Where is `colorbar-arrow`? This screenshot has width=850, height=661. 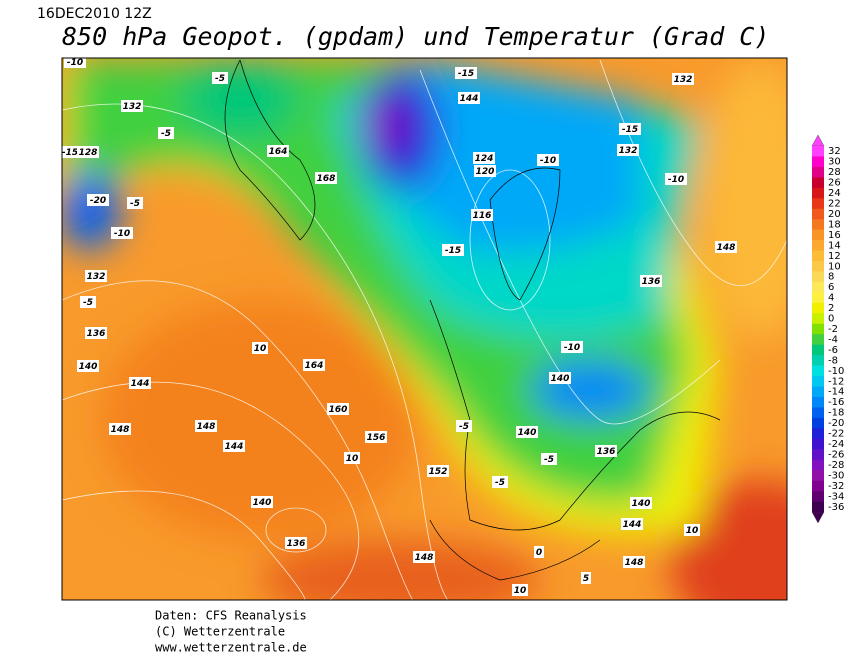 colorbar-arrow is located at coordinates (818, 517).